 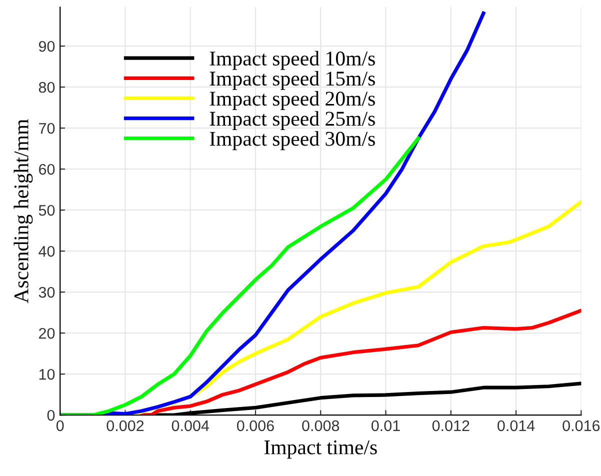 What do you see at coordinates (125, 426) in the screenshot?
I see `x-tick-label: 0.002` at bounding box center [125, 426].